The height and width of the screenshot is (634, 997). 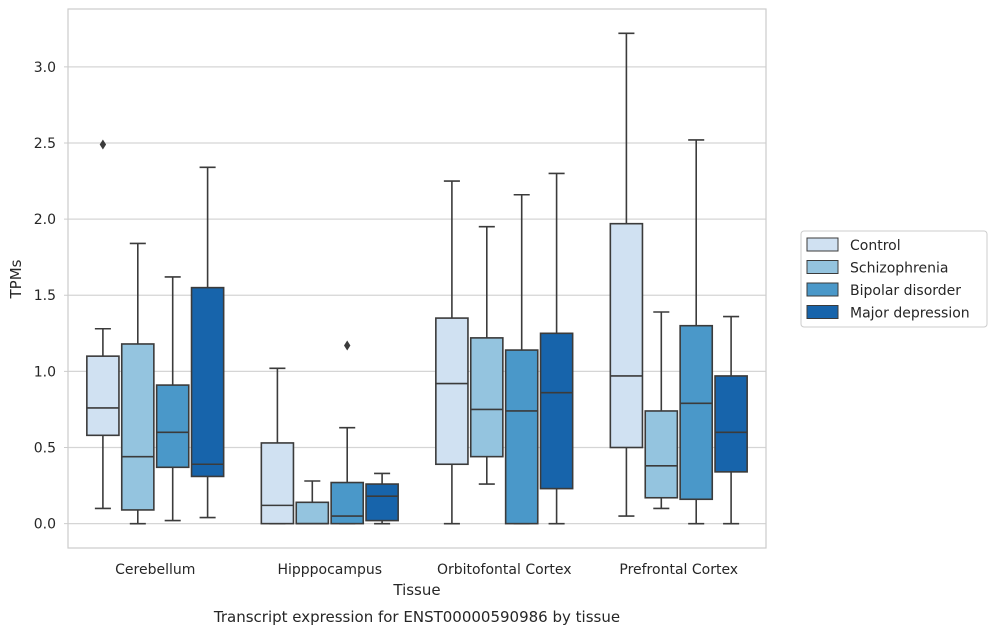 I want to click on y-tick-label: 2.5, so click(x=45, y=144).